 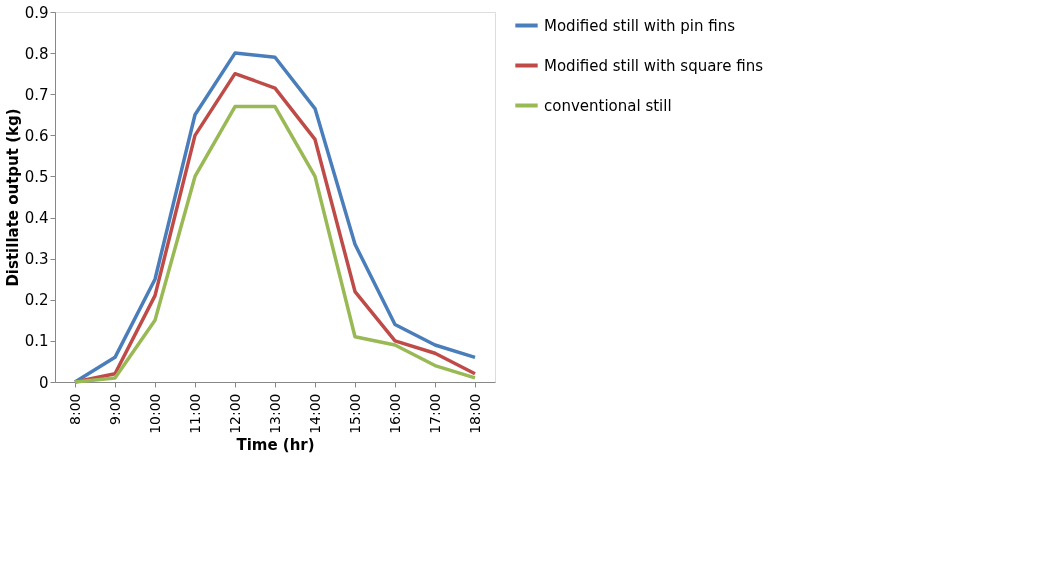 What do you see at coordinates (194, 413) in the screenshot?
I see `x-tick-label: 11:00` at bounding box center [194, 413].